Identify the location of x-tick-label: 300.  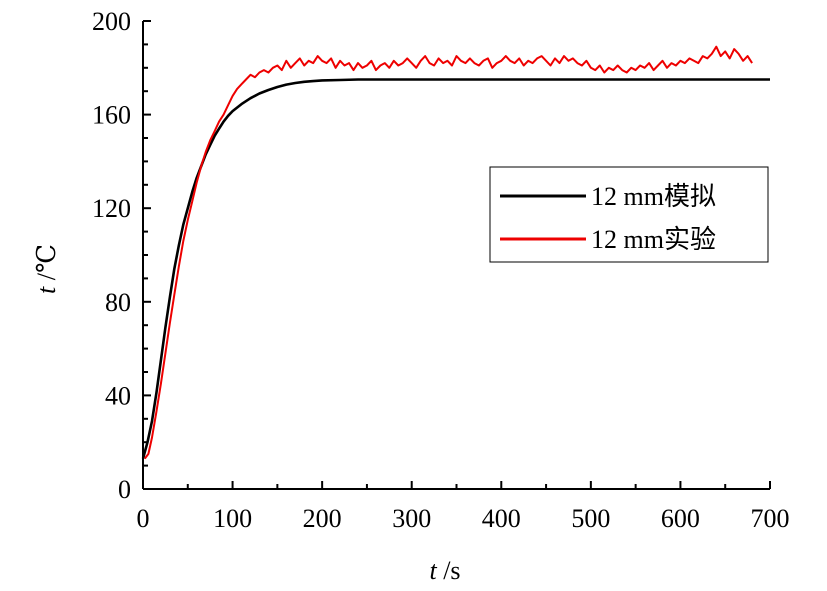
(411, 518).